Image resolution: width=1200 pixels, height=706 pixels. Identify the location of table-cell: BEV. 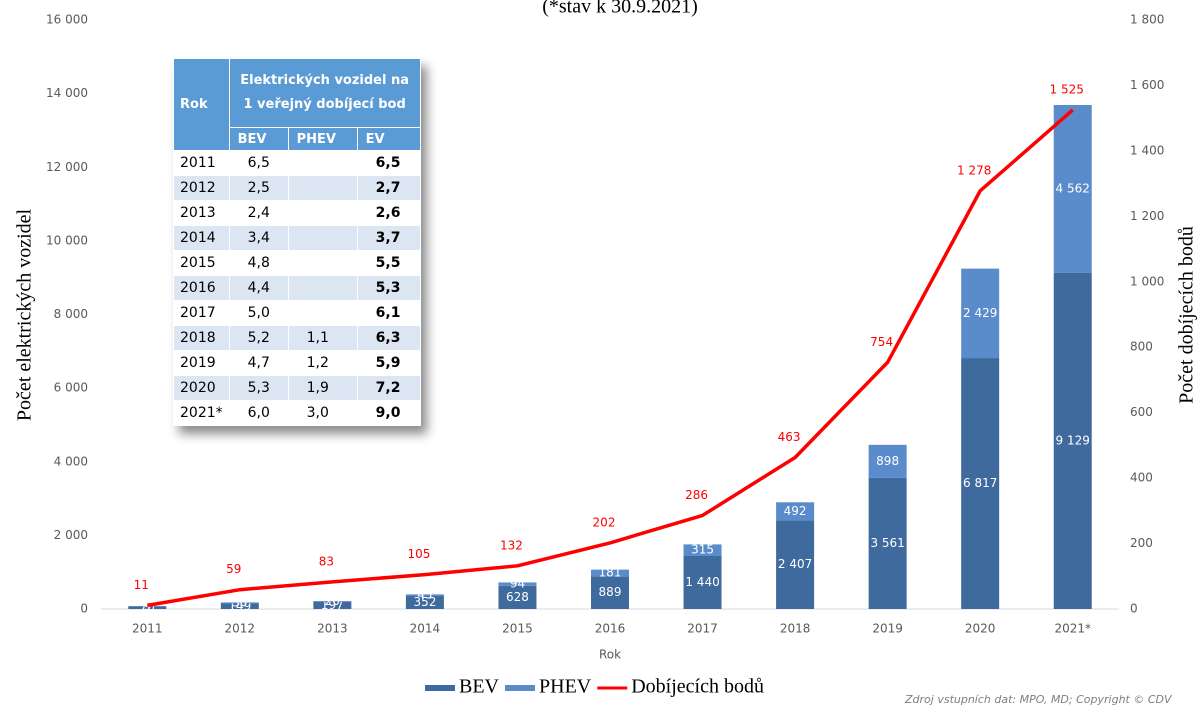
(258, 139).